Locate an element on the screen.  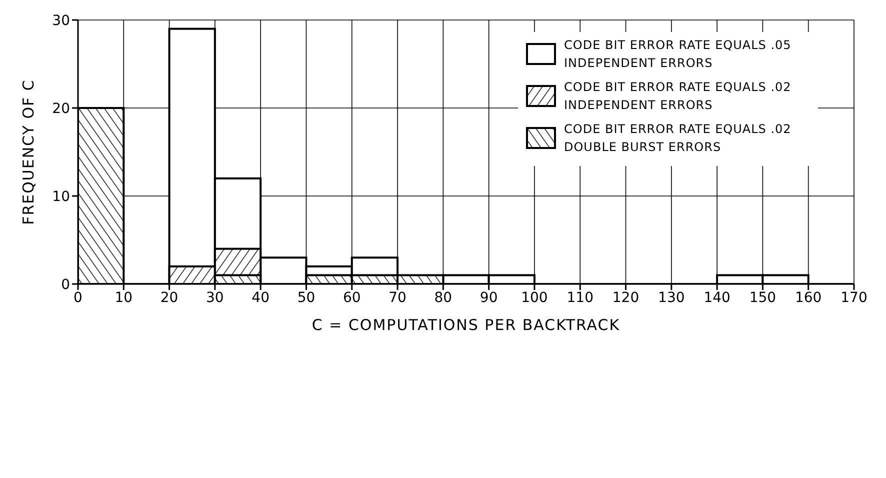
y-tick-label: 10 is located at coordinates (61, 196).